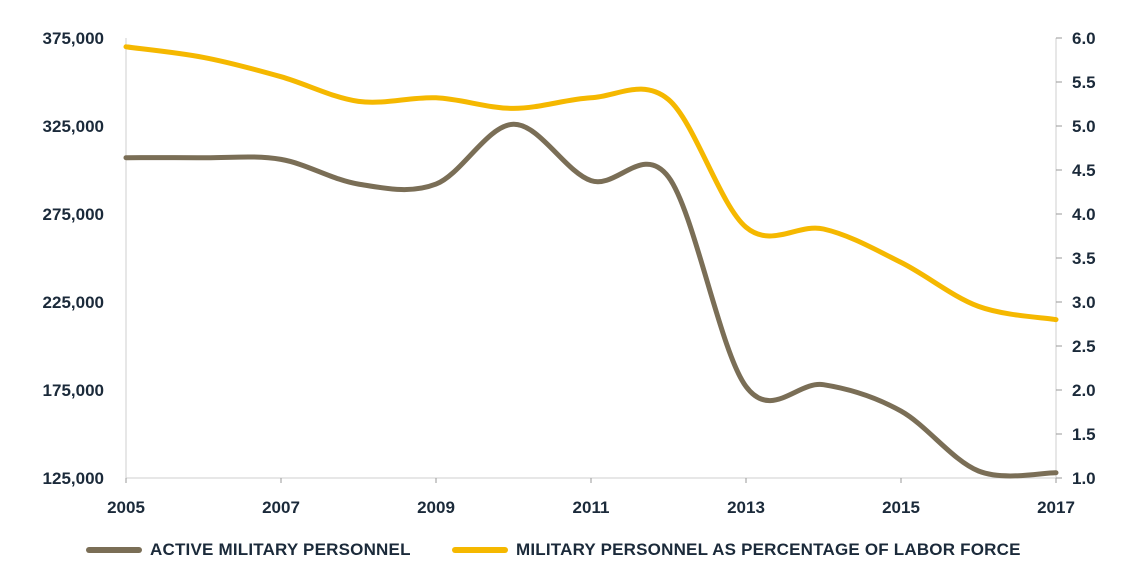 Image resolution: width=1129 pixels, height=575 pixels. What do you see at coordinates (1084, 478) in the screenshot?
I see `y-right-tick-label: 1.0` at bounding box center [1084, 478].